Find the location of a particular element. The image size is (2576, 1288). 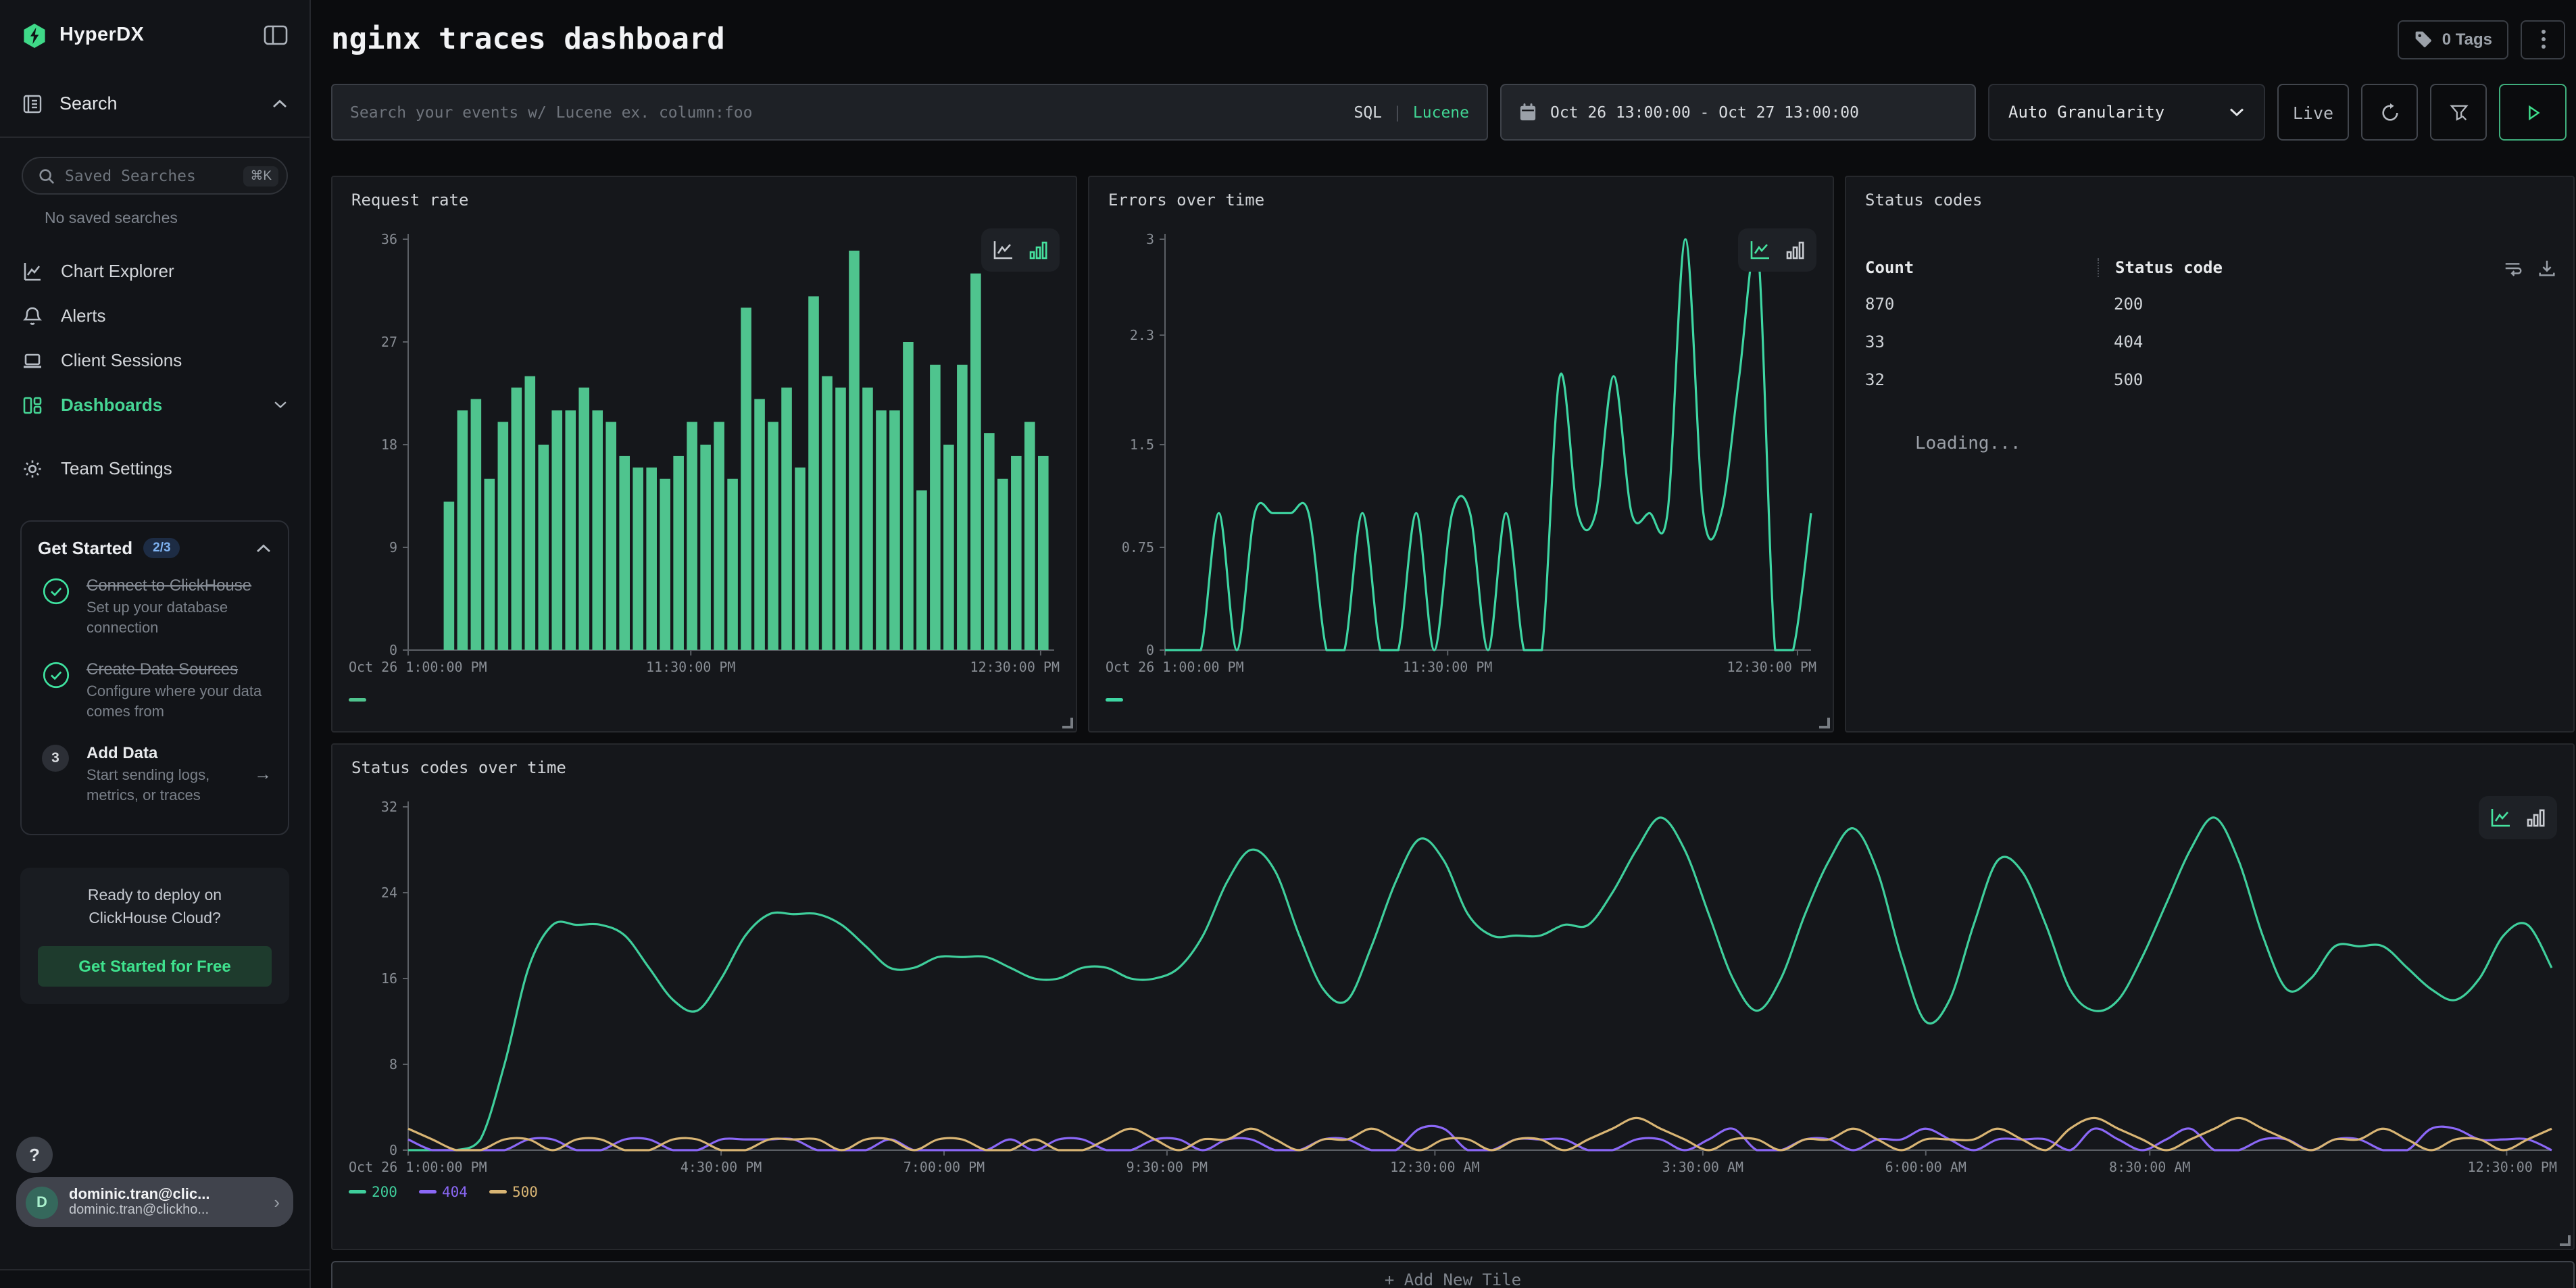

panel-status-codes: Status codes Count Status code 870 200 is located at coordinates (2210, 455).